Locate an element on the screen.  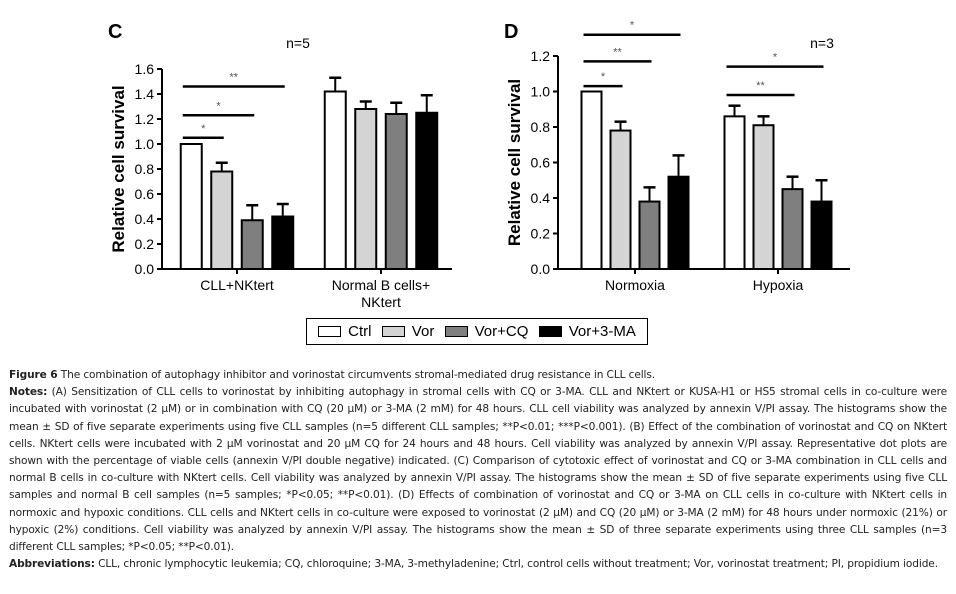
legend-label-ctrl: Ctrl is located at coordinates (360, 331).